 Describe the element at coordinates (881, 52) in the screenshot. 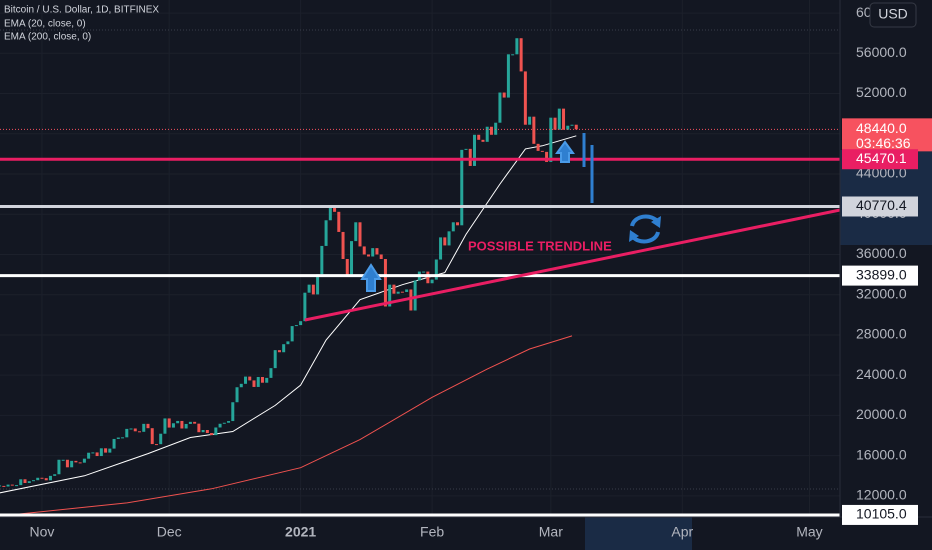

I see `y-tick-label: 56000.0` at that location.